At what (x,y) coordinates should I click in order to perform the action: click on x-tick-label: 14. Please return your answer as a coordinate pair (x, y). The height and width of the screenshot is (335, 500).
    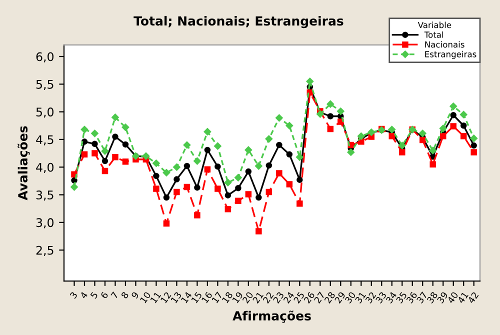
    Looking at the image, I should click on (186, 297).